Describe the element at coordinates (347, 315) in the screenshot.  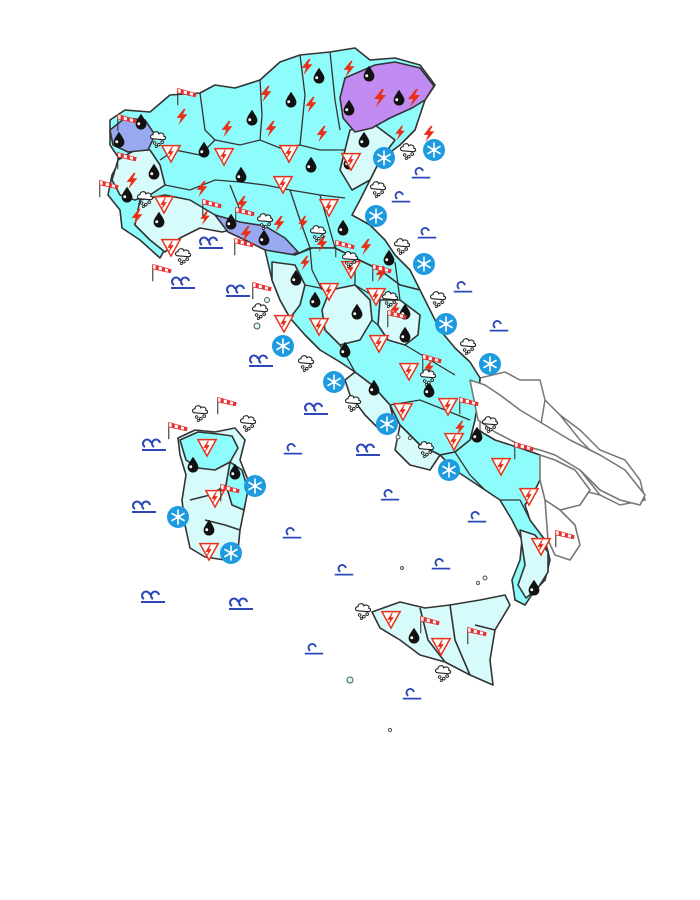
I see `region-umbria` at that location.